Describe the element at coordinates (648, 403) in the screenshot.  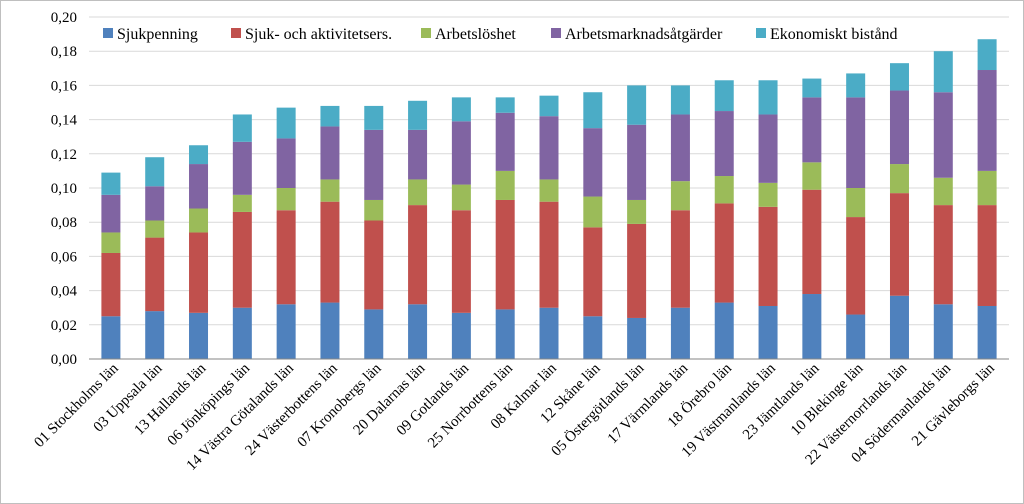
I see `x-tick-label: 17 Värmlands län` at that location.